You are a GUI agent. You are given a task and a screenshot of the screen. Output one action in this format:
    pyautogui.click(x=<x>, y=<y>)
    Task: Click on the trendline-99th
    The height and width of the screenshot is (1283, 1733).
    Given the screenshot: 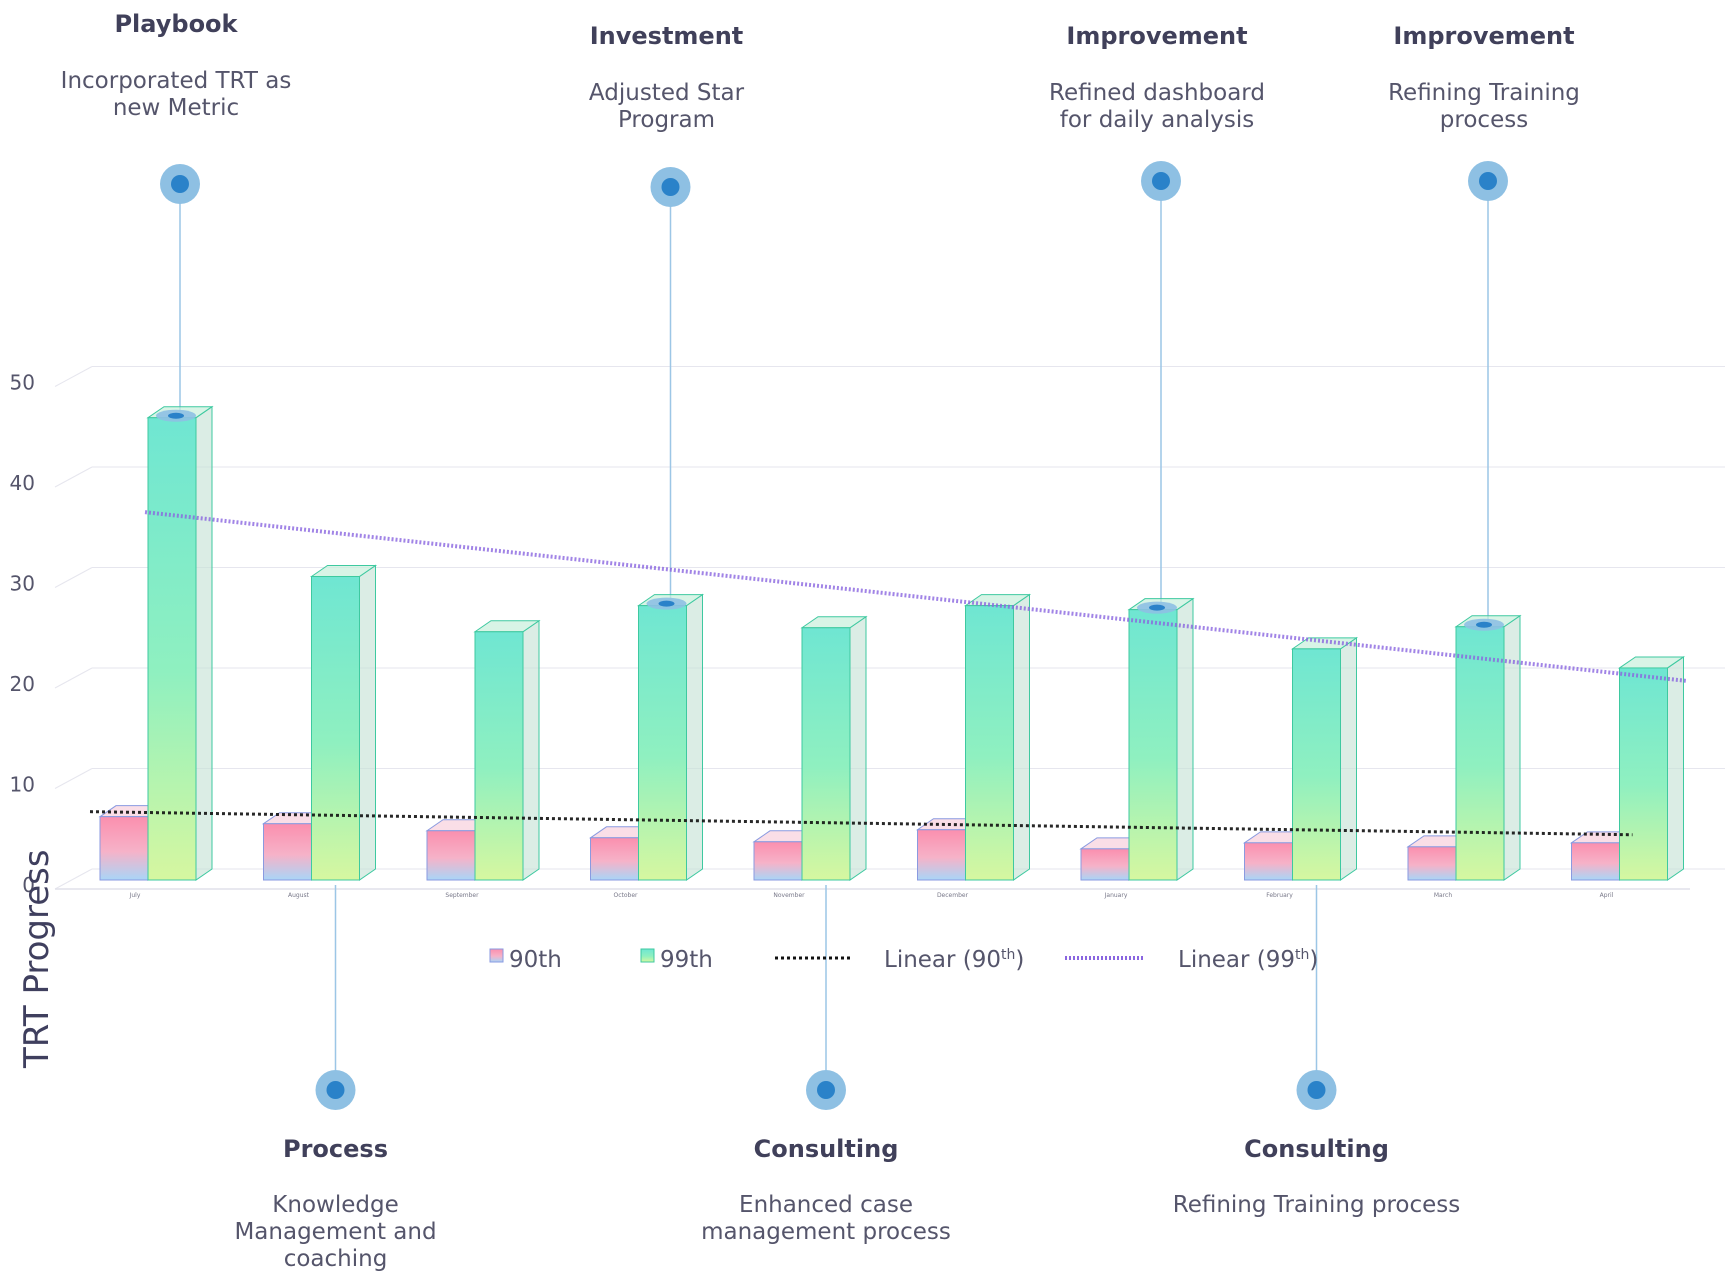 What is the action you would take?
    pyautogui.click(x=916, y=596)
    